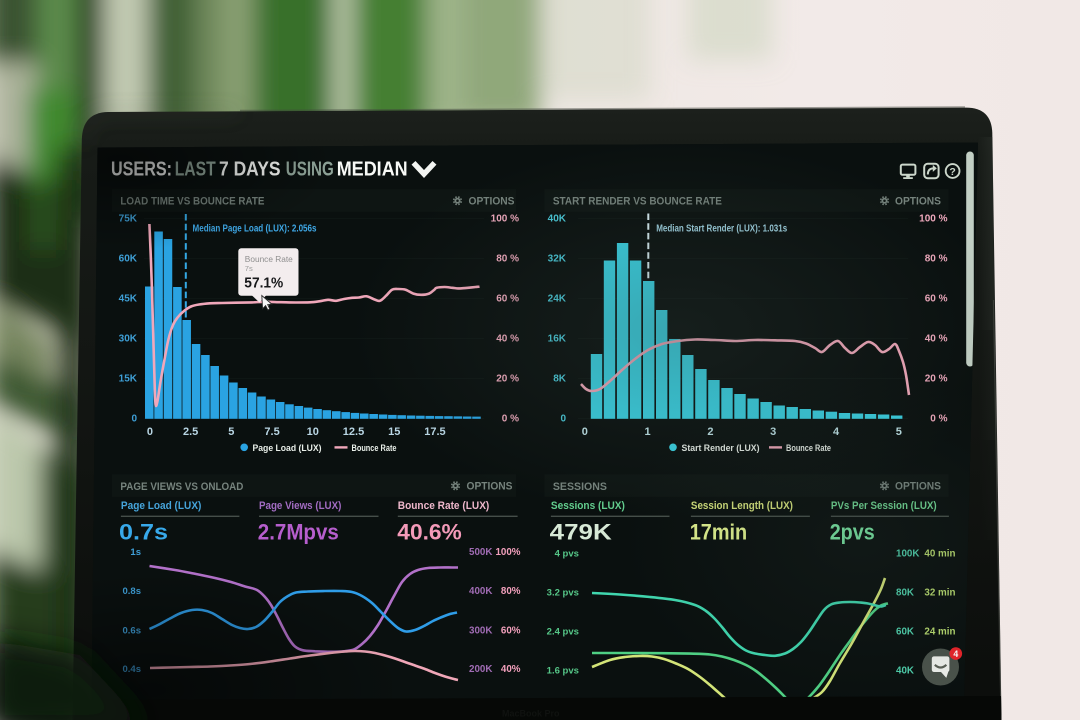 This screenshot has height=720, width=1080. Describe the element at coordinates (480, 552) in the screenshot. I see `svg-text: 500K` at that location.